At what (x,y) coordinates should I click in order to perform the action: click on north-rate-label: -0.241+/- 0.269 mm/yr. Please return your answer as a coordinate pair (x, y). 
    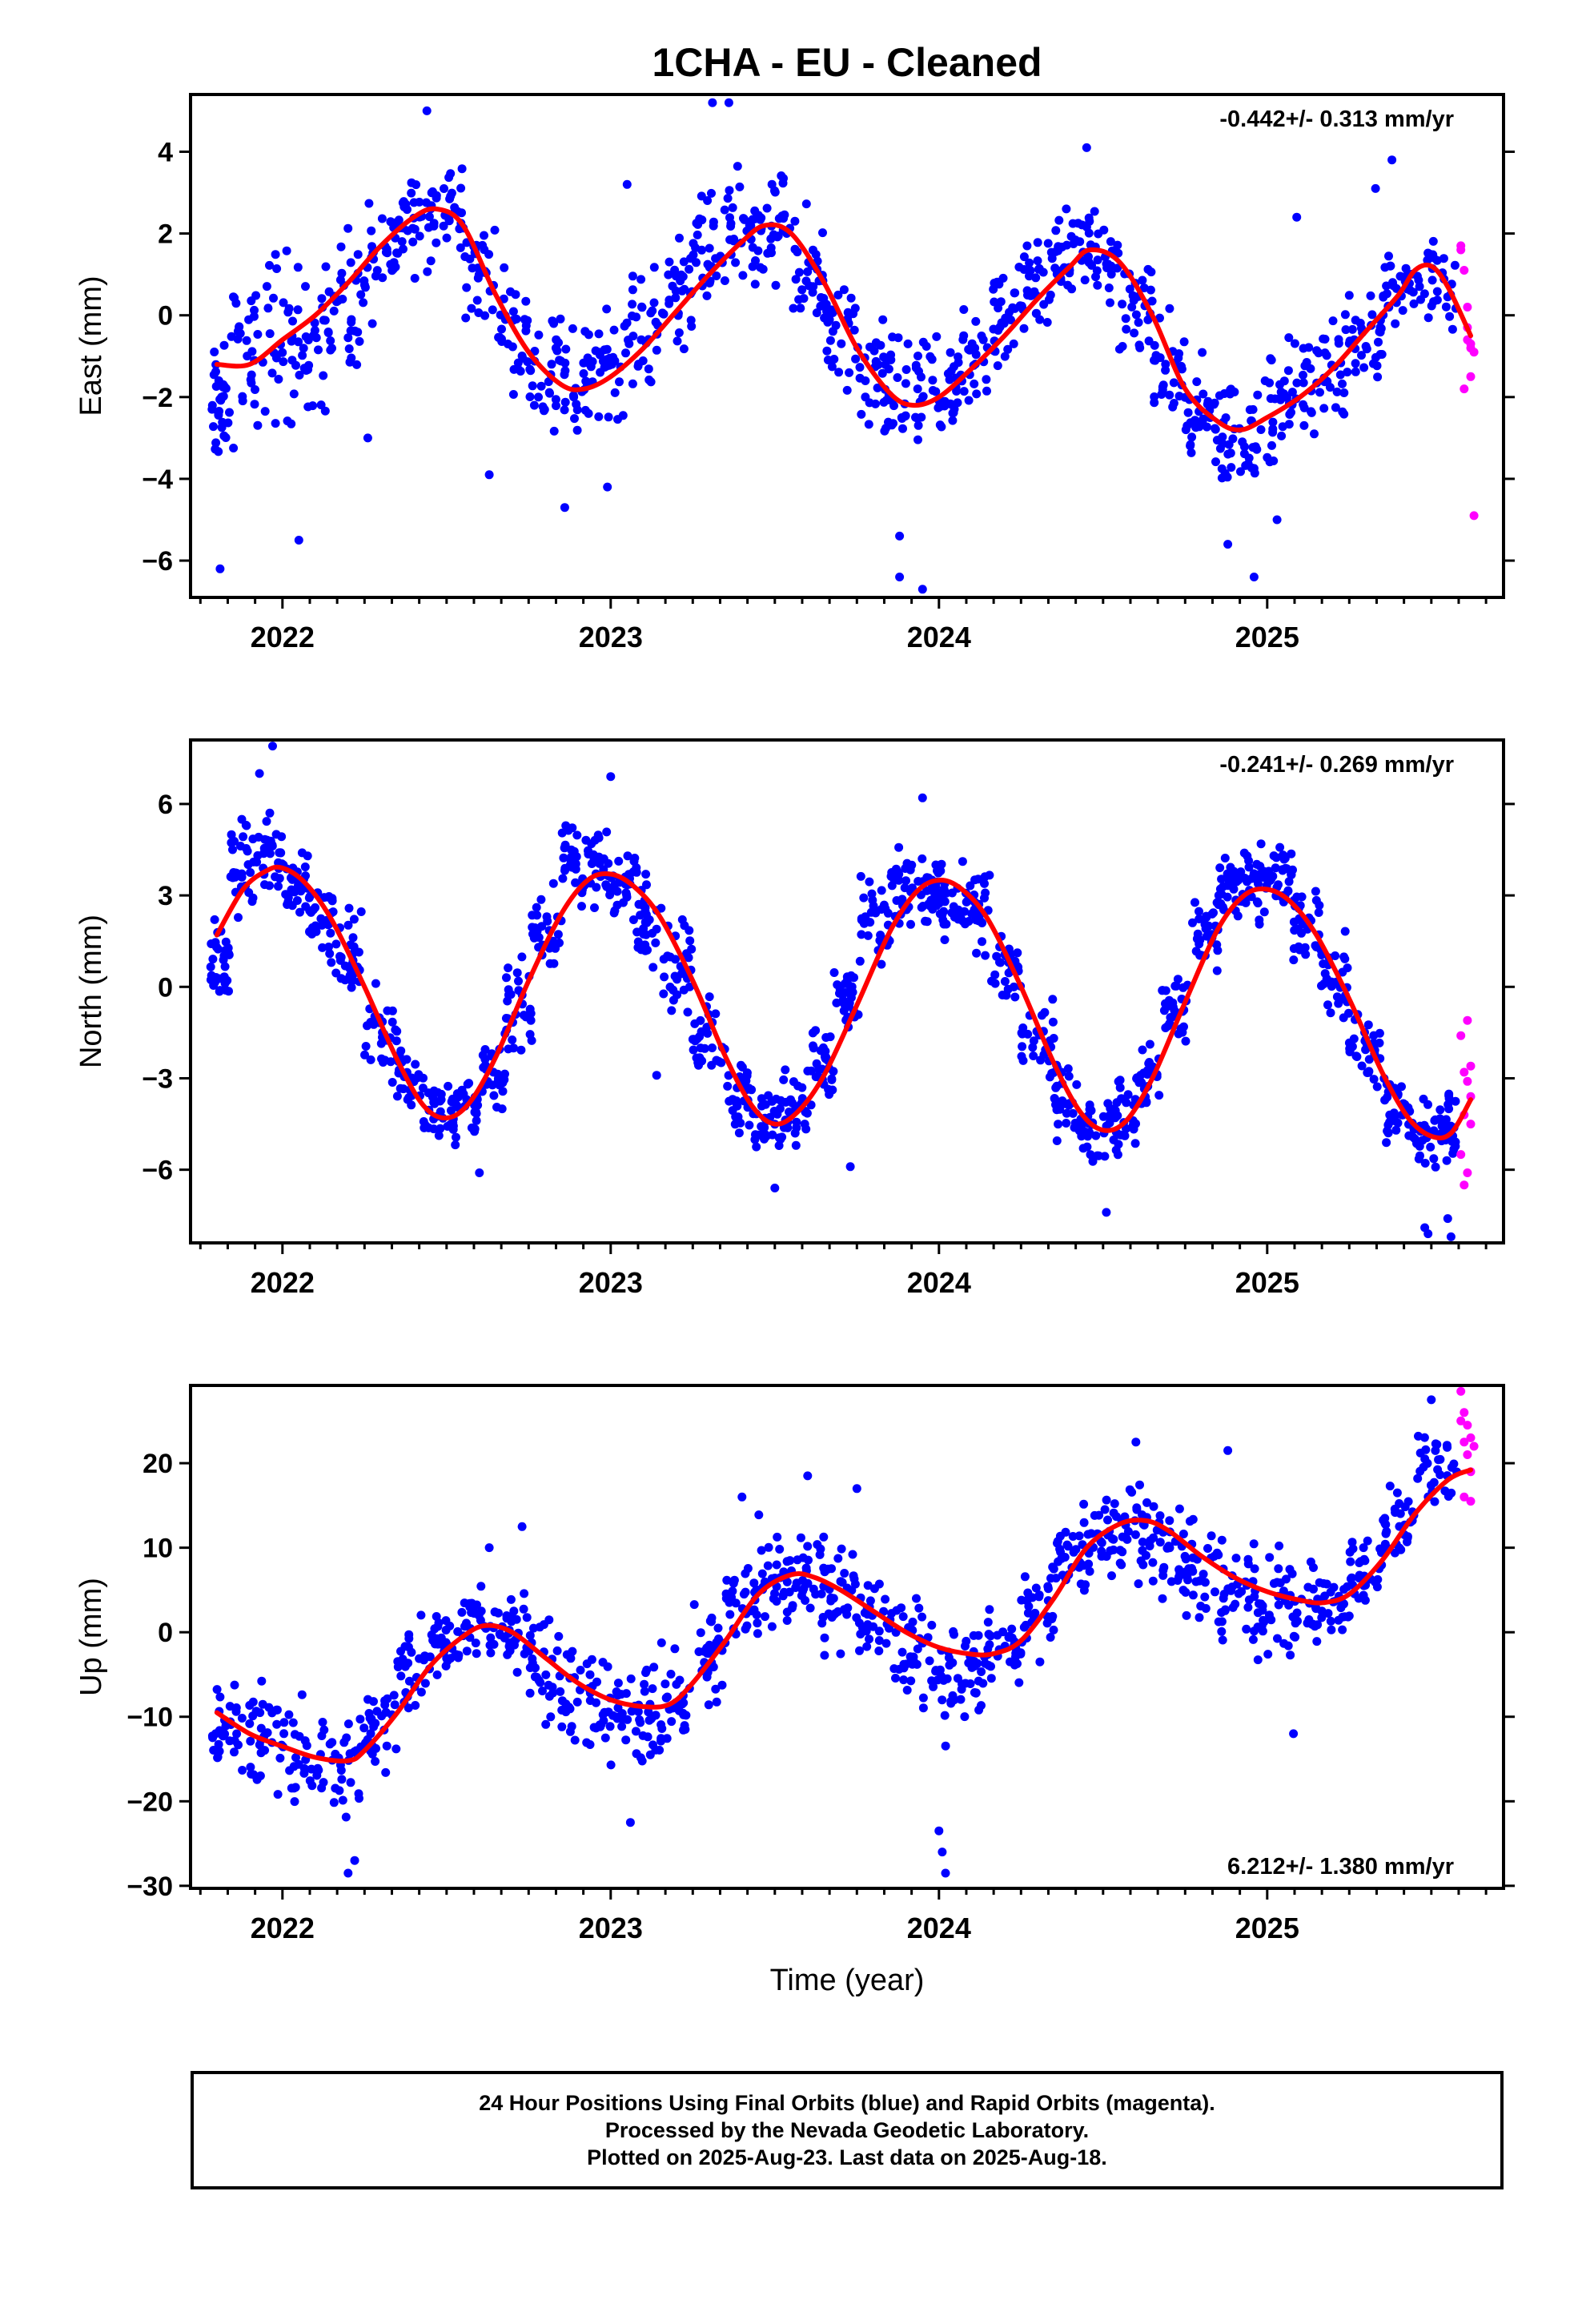
    Looking at the image, I should click on (1336, 765).